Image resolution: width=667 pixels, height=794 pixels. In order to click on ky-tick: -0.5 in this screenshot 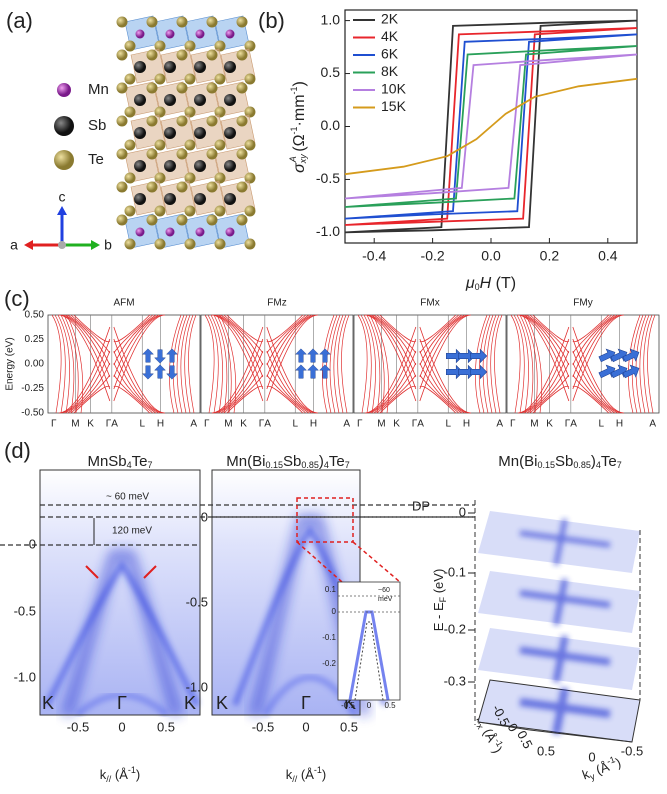, I will do `click(632, 750)`.